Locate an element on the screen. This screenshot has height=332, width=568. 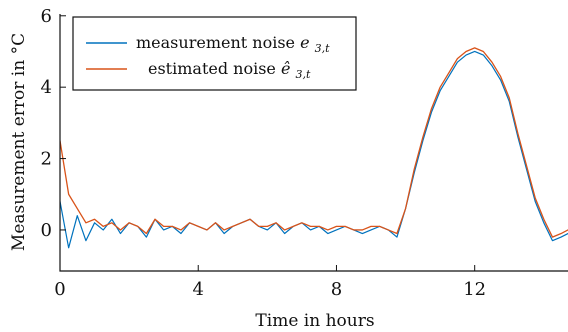
legend-label-measurement-noise: measurement noise e 3,t is located at coordinates (233, 44).